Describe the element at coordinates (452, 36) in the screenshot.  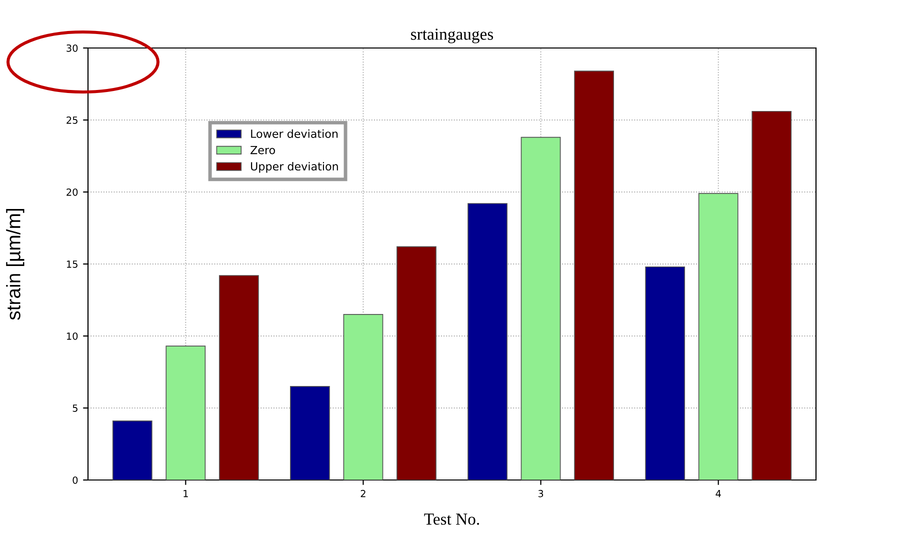
I see `chart-title: srtaingauges` at that location.